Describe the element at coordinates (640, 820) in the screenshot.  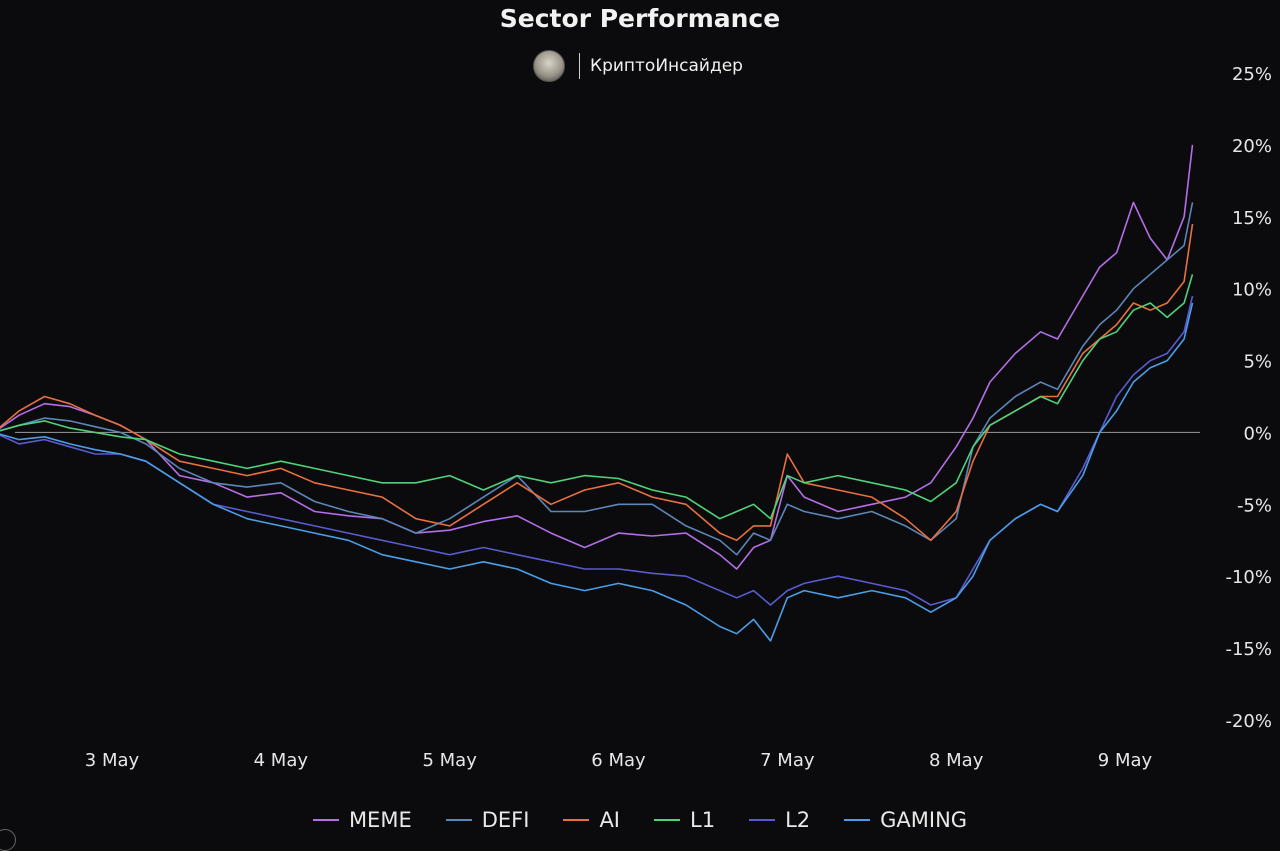
I see `chart-legend: MEME DEFI AI L1 L2 GAMING` at that location.